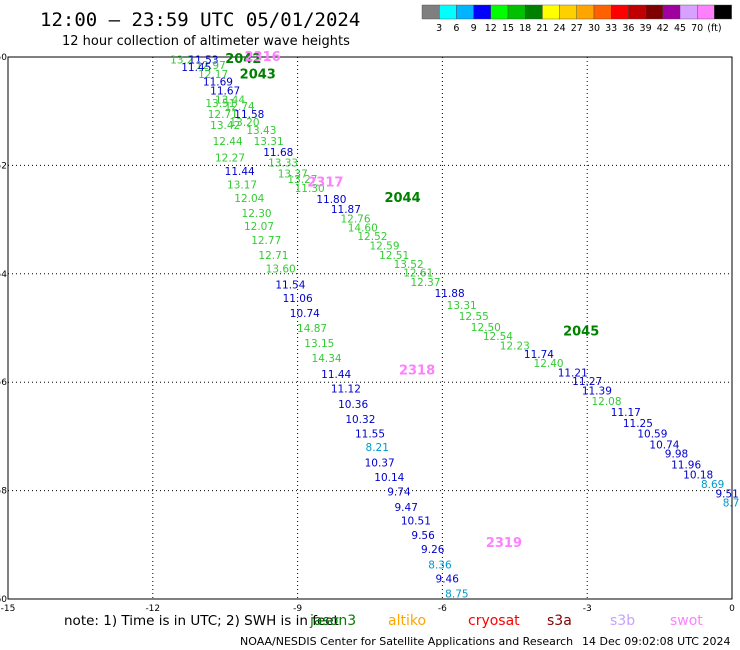 The image size is (740, 650). What do you see at coordinates (249, 115) in the screenshot?
I see `wave-height-value: 11.58` at bounding box center [249, 115].